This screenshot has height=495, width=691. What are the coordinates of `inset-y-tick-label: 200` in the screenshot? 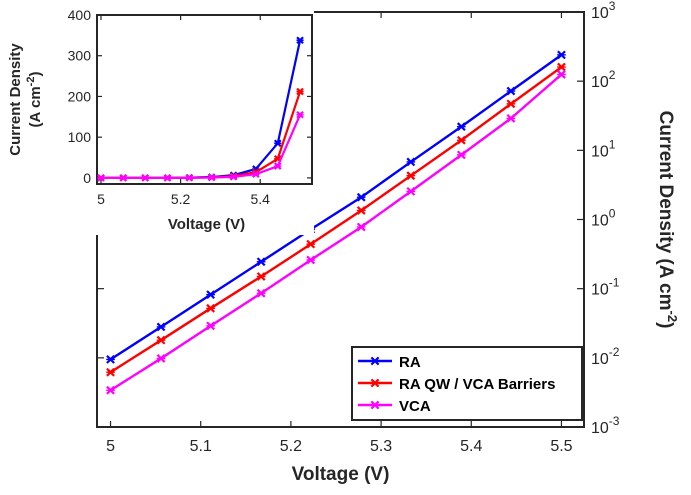 It's located at (80, 96).